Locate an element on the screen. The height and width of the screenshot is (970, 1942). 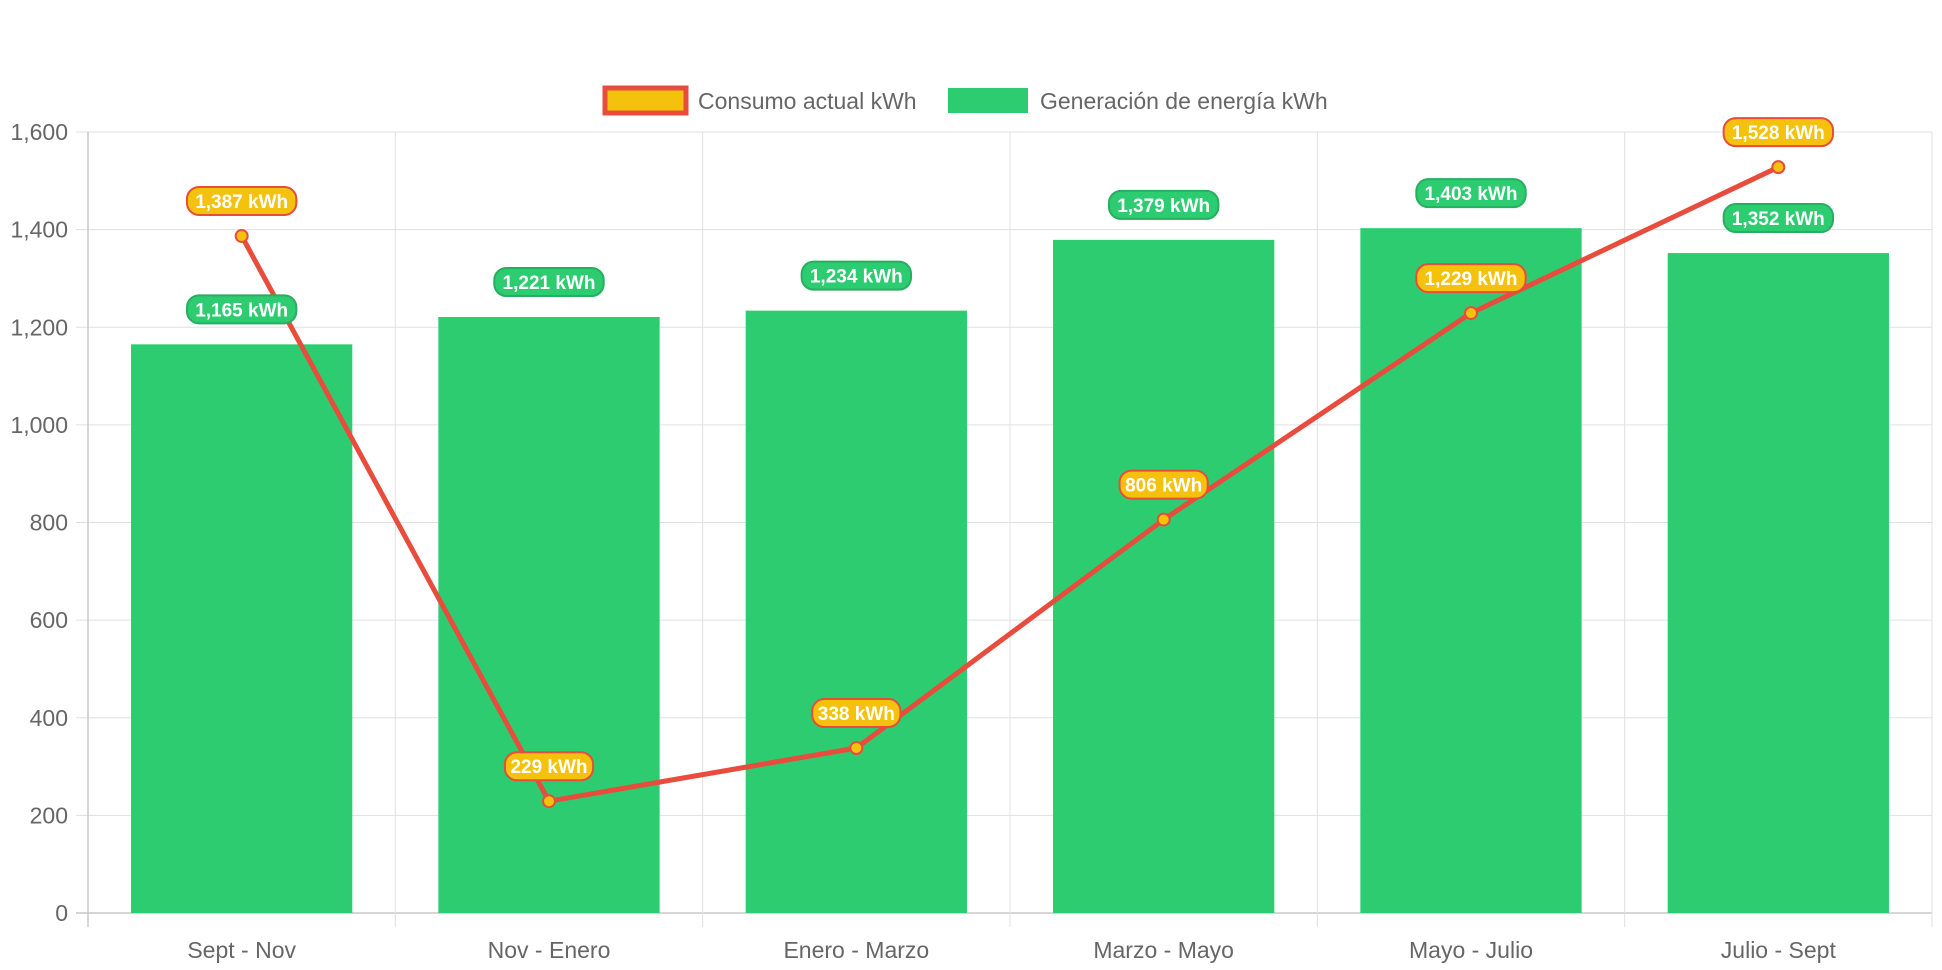
x-tick-label: Enero - Marzo is located at coordinates (856, 950).